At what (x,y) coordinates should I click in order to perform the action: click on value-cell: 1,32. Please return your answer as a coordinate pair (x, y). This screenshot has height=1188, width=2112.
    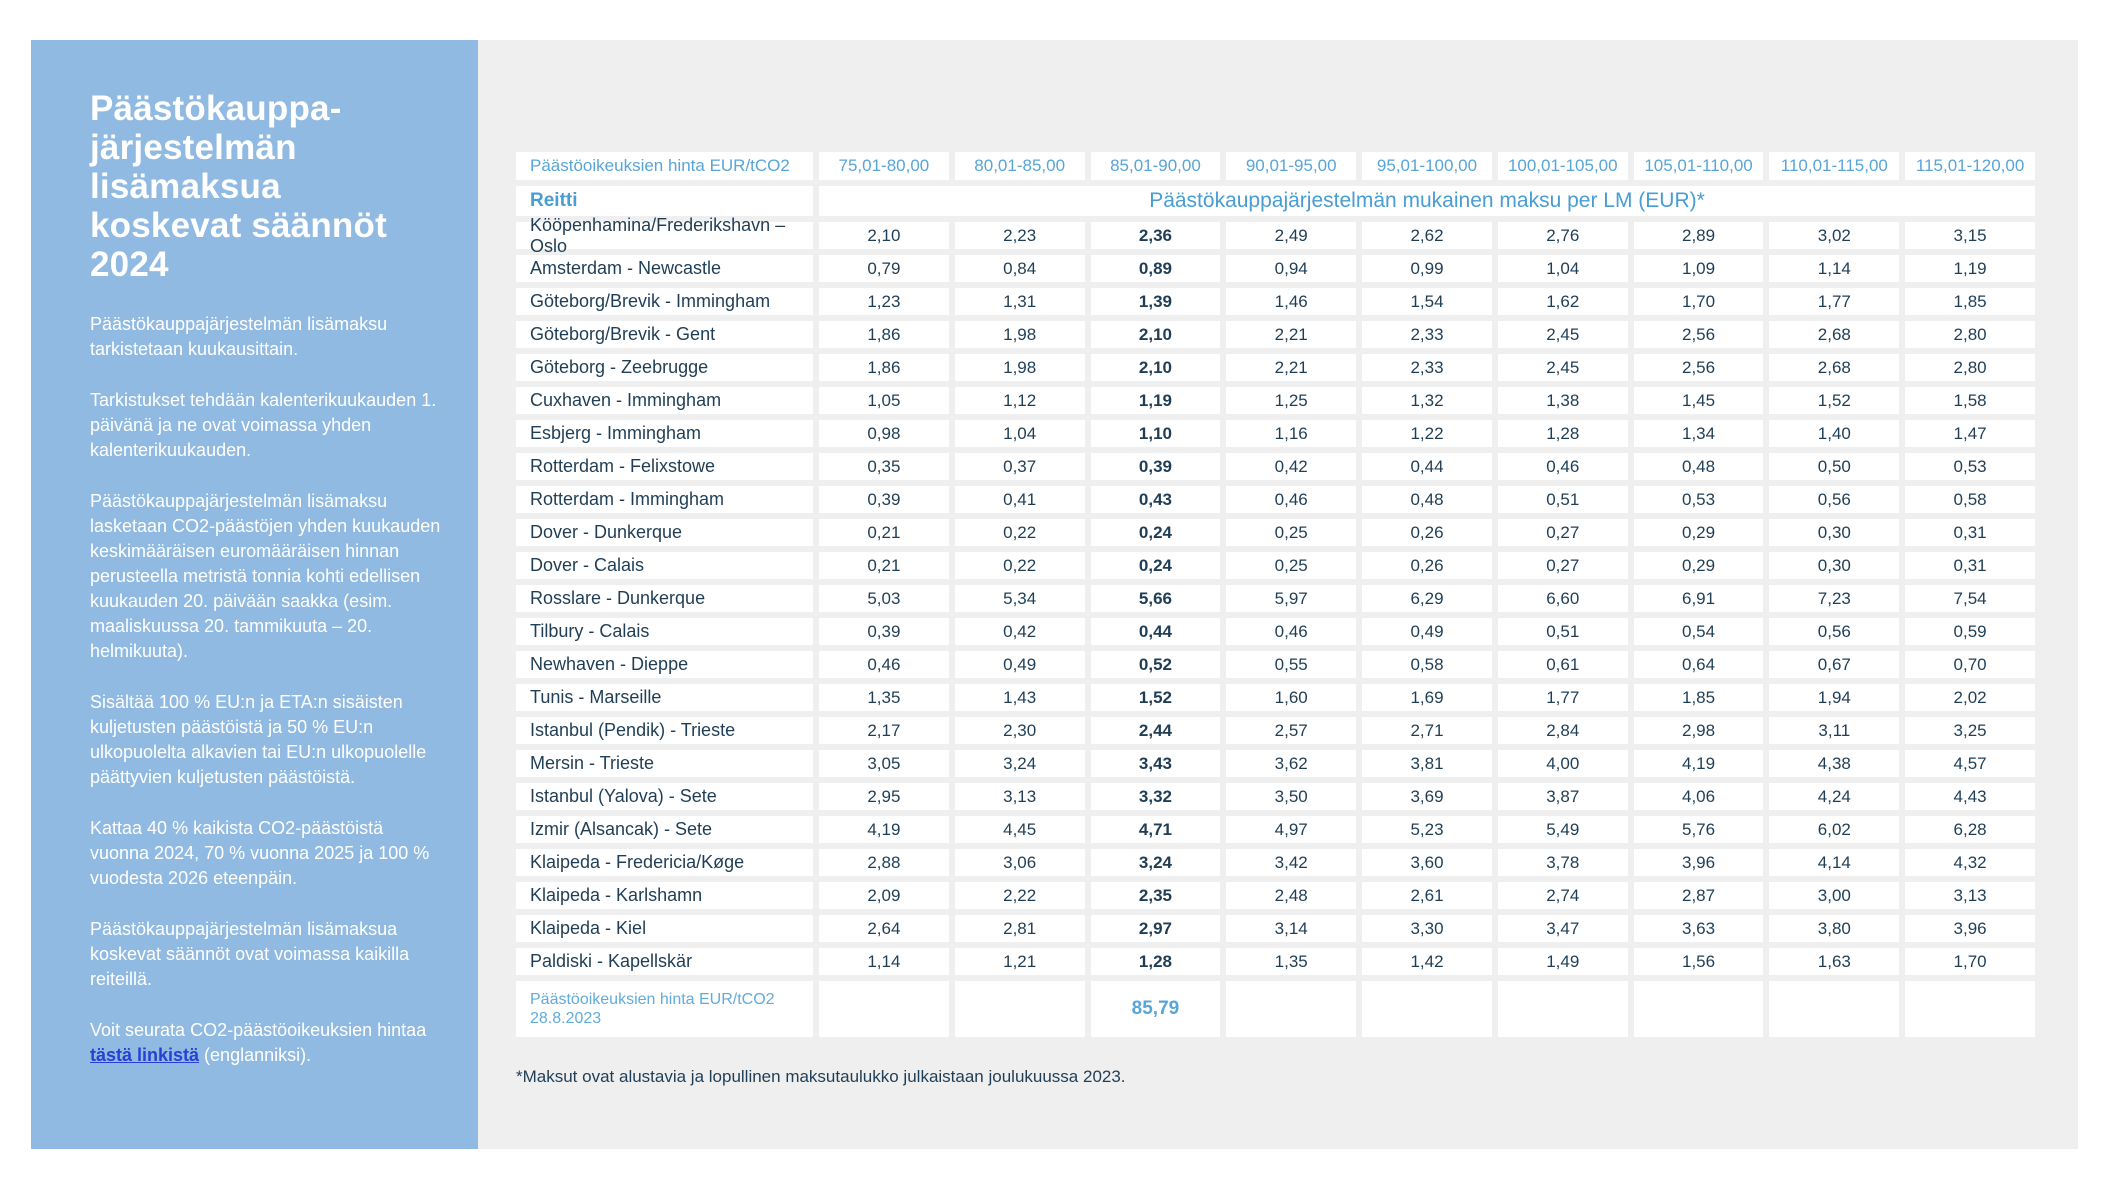
    Looking at the image, I should click on (1427, 400).